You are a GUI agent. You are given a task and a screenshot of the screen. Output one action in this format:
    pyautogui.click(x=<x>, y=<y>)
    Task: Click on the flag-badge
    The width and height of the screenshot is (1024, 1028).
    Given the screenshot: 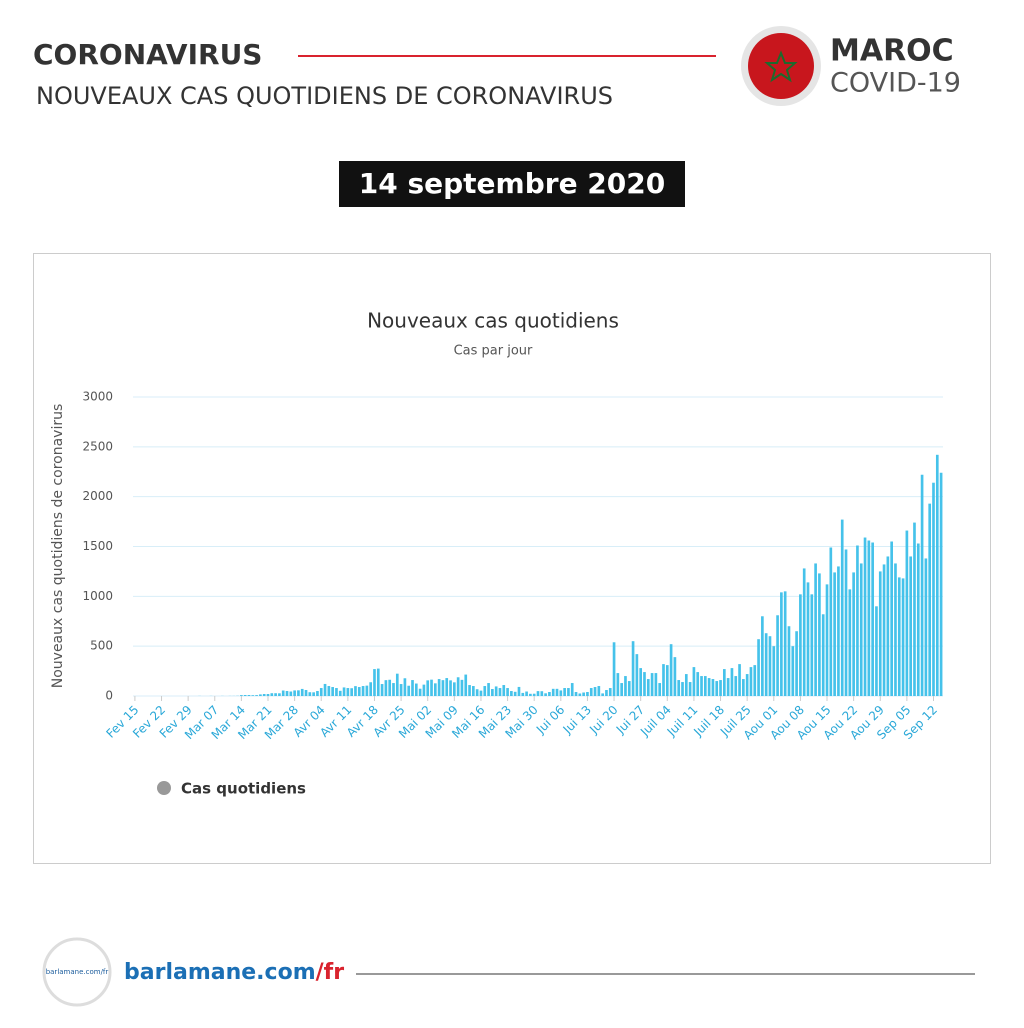 What is the action you would take?
    pyautogui.click(x=781, y=66)
    